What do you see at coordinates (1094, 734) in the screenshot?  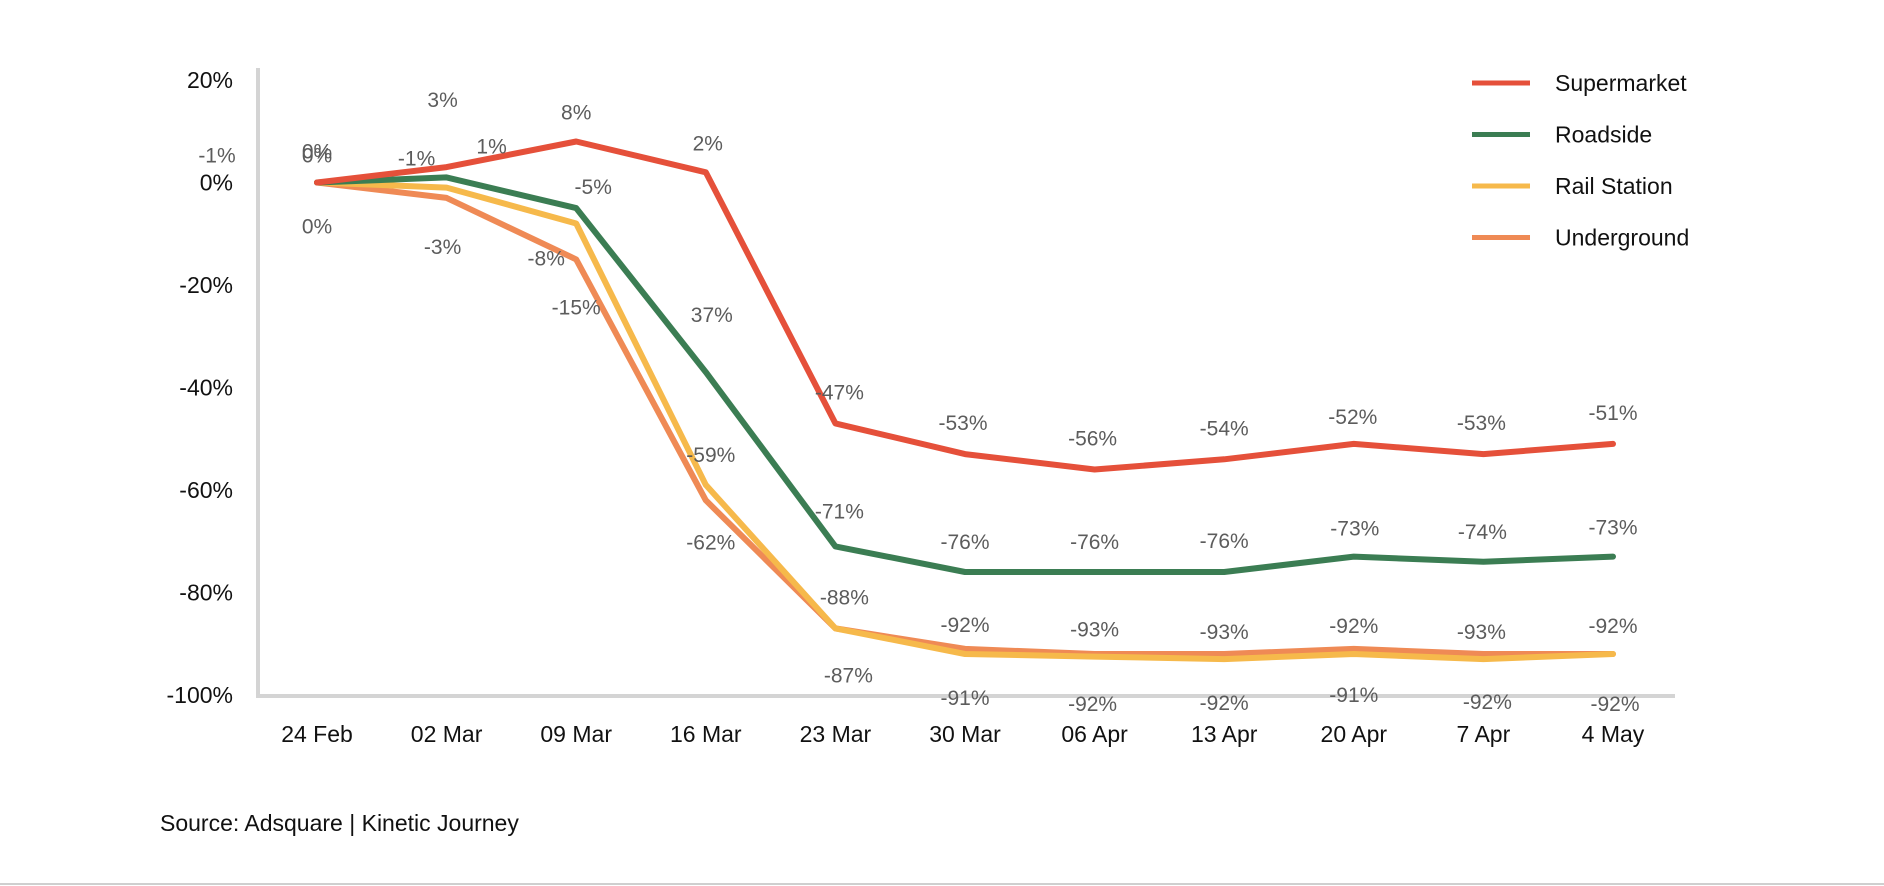 I see `x-tick-label: 06 Apr` at bounding box center [1094, 734].